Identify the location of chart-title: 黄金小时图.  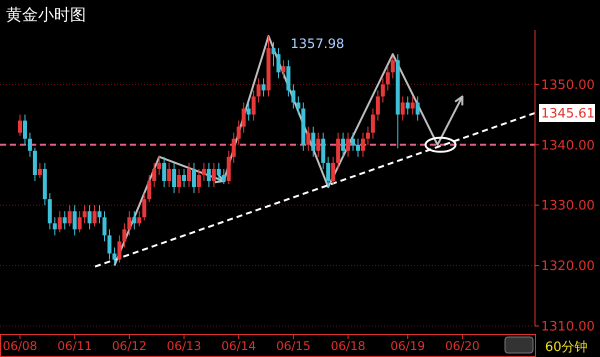
(46, 14).